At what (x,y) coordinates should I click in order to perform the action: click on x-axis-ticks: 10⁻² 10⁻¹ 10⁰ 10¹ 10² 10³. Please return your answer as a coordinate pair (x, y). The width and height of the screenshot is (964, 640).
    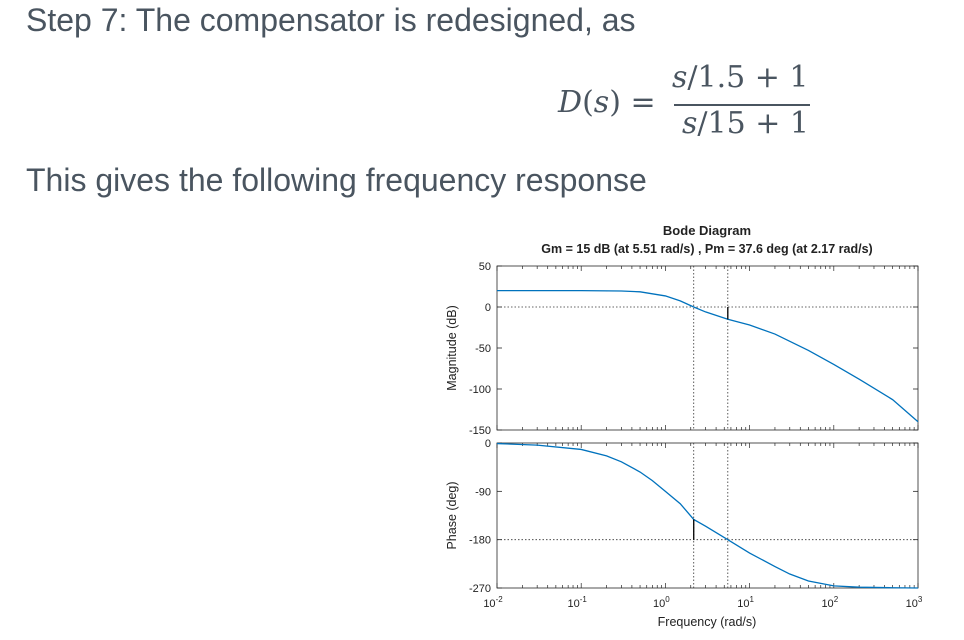
    Looking at the image, I should click on (703, 602).